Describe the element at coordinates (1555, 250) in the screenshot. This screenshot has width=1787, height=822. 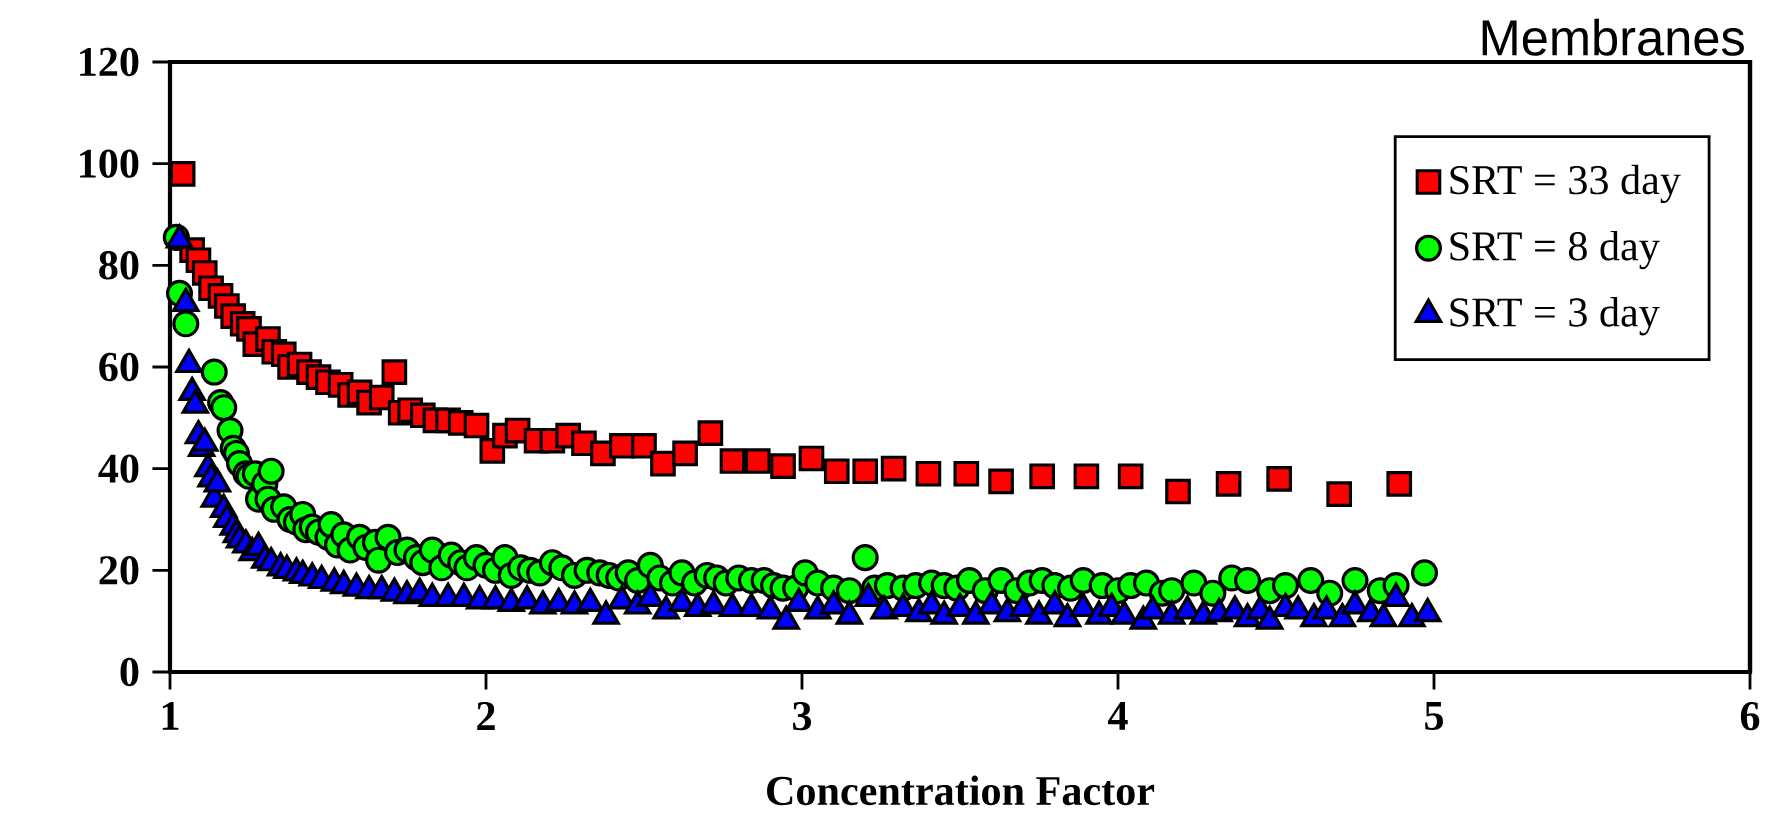
I see `legend-label: SRT = 8 day` at that location.